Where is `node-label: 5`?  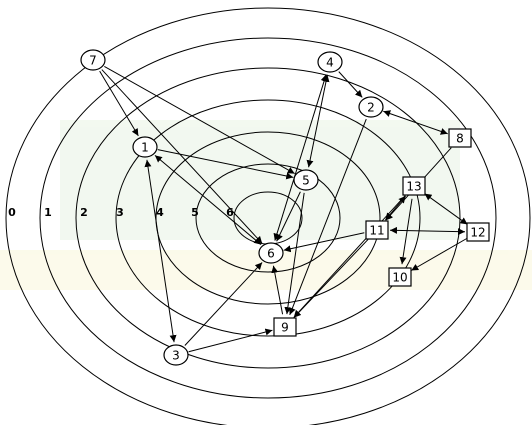
node-label: 5 is located at coordinates (306, 181).